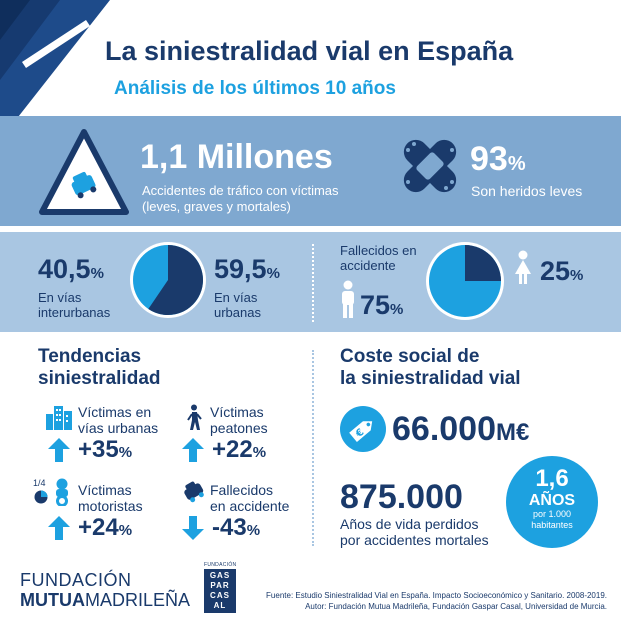  I want to click on cost-value: 66.000M€, so click(460, 429).